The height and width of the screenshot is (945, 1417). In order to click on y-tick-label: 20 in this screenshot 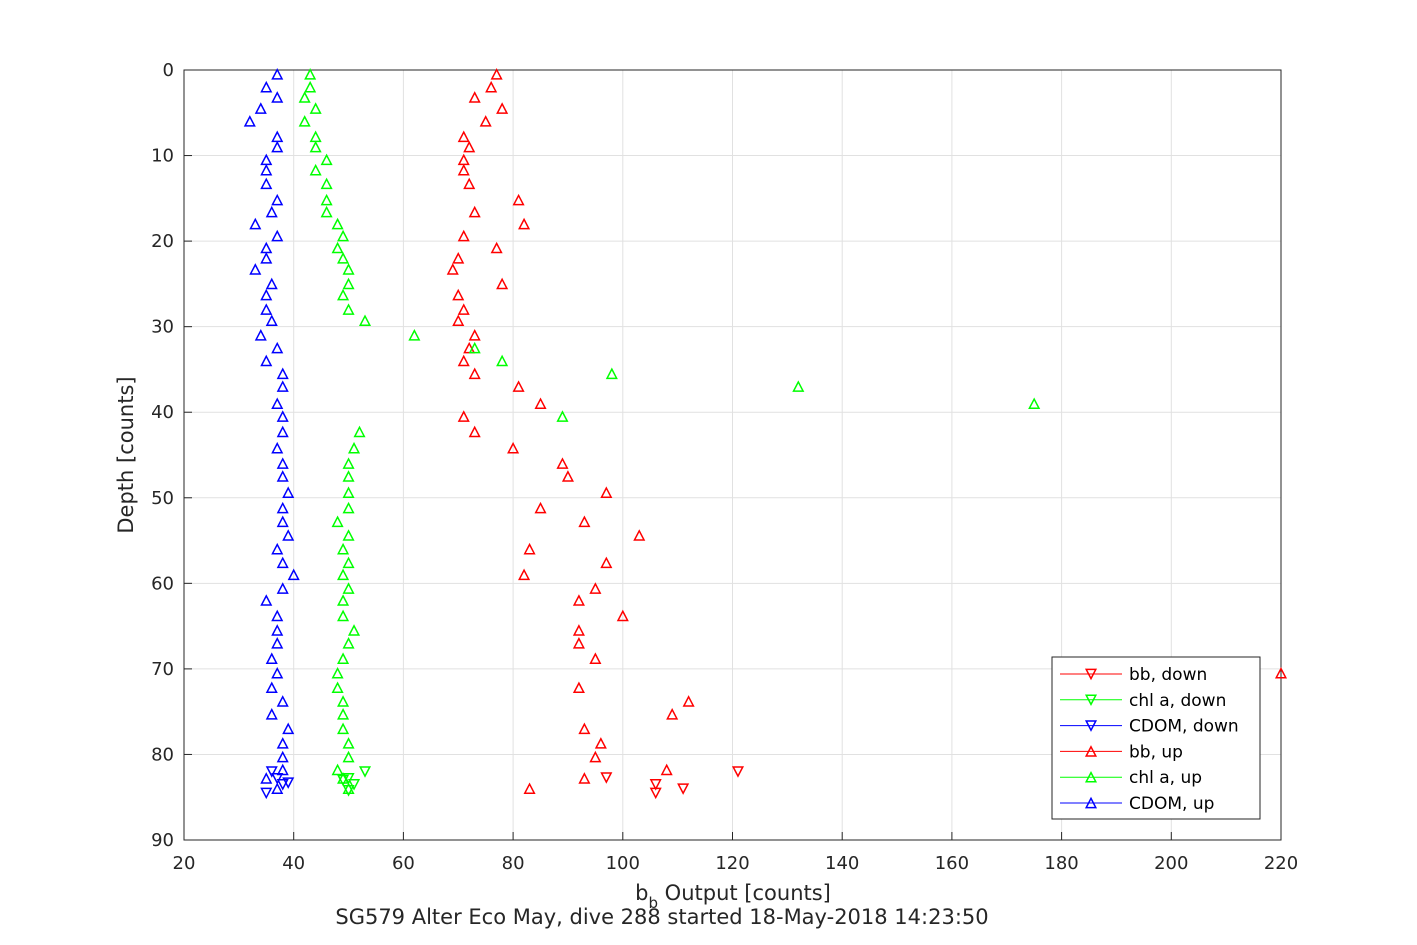, I will do `click(162, 241)`.